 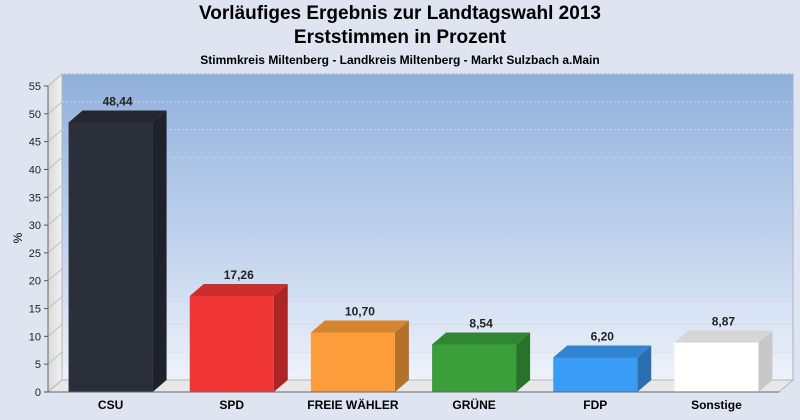 What do you see at coordinates (239, 275) in the screenshot?
I see `bar-value-label: 17,26` at bounding box center [239, 275].